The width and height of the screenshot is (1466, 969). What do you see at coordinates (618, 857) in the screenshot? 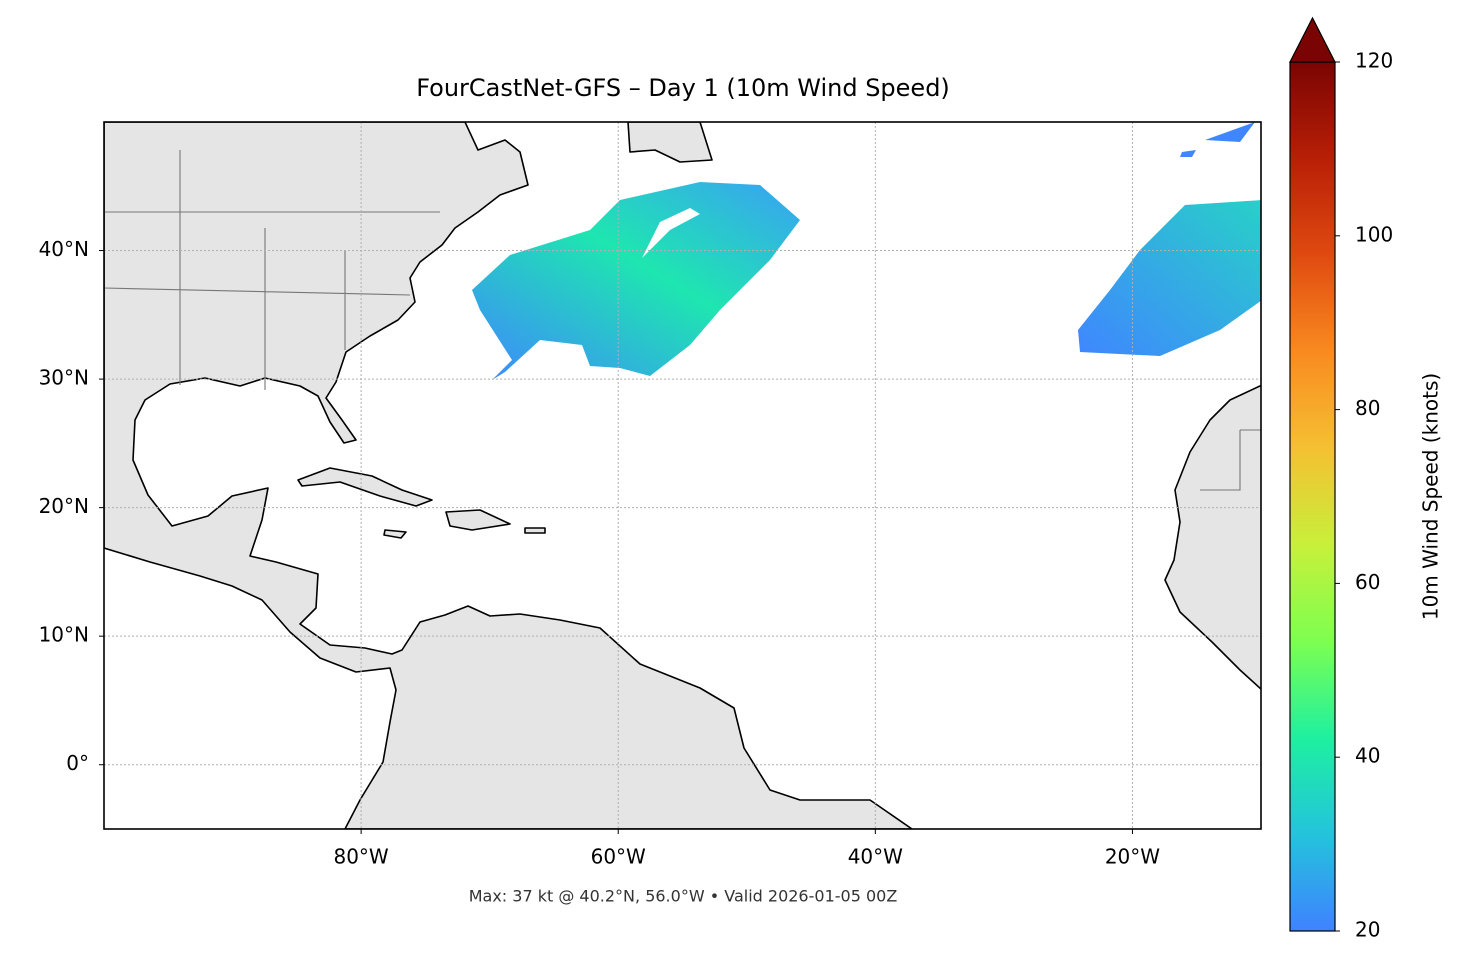
I see `x-tick-label: 60°W` at bounding box center [618, 857].